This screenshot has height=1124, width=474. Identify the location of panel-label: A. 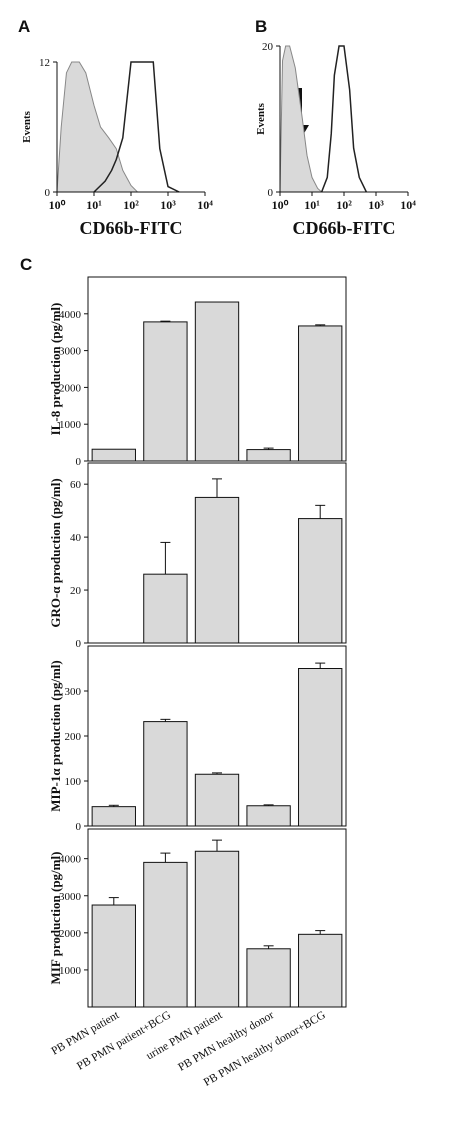
(24, 26).